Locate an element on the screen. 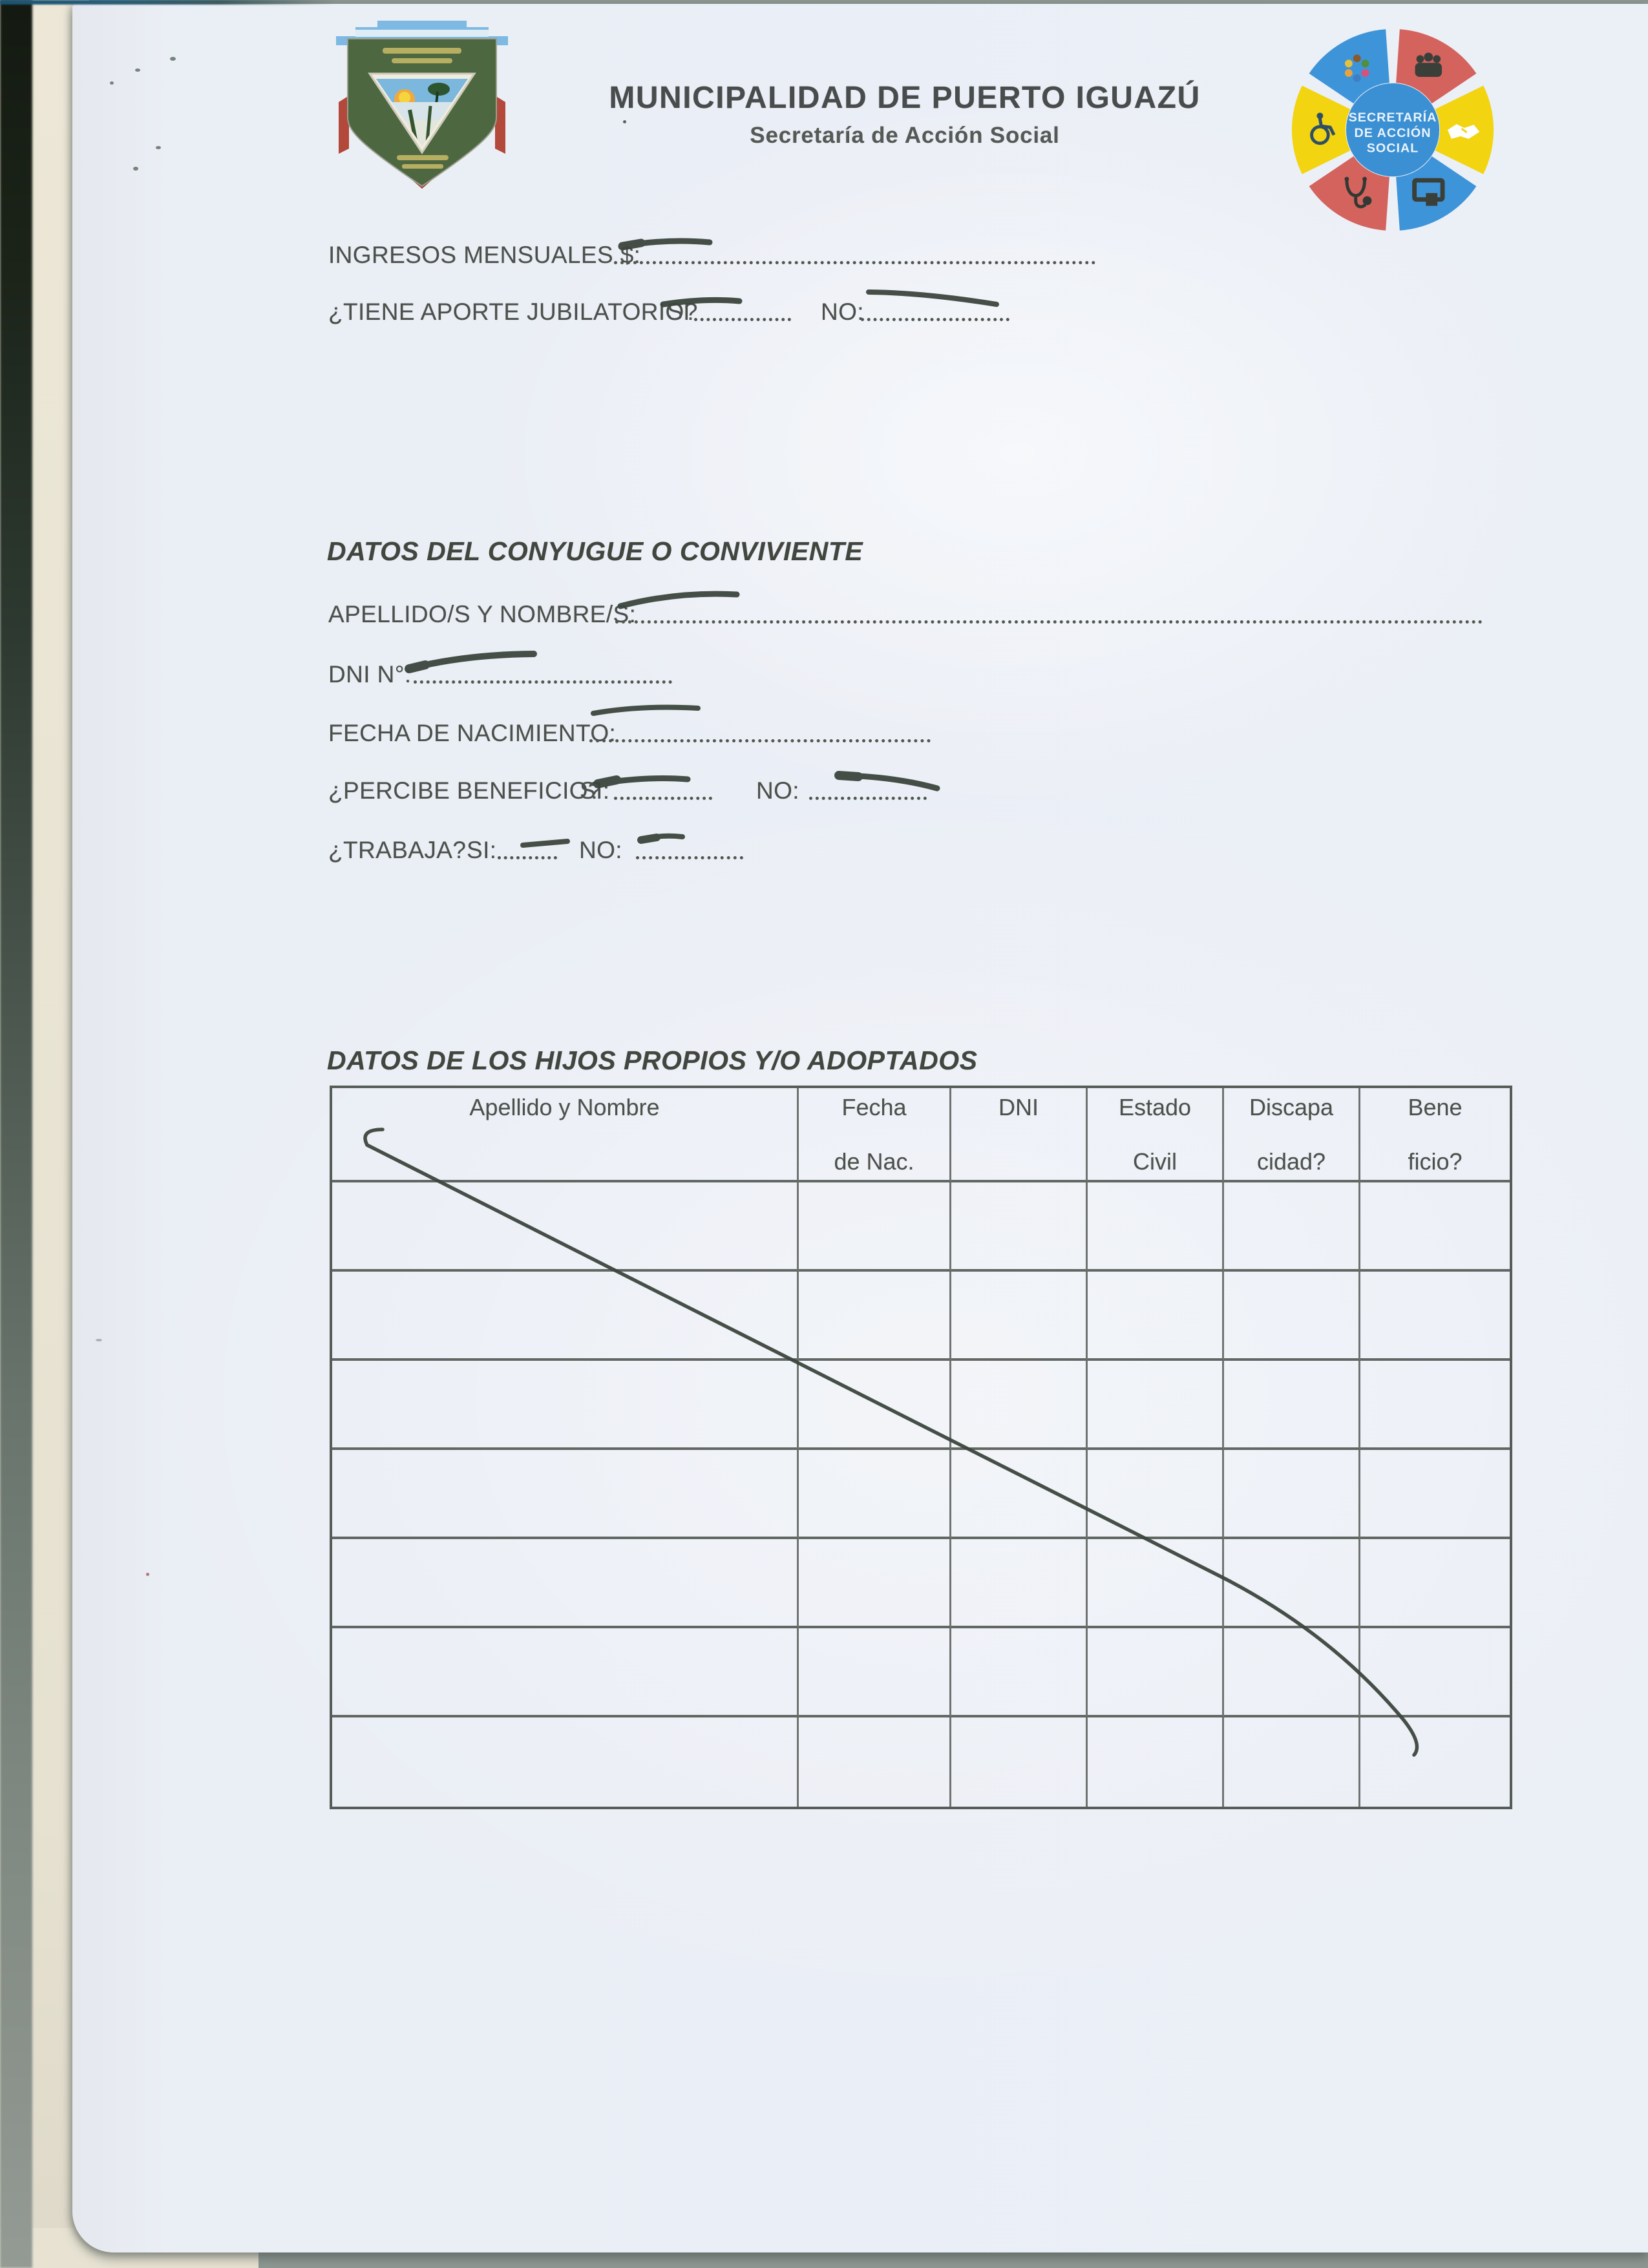 Image resolution: width=1648 pixels, height=2268 pixels. table-header-cell: Estado Civil is located at coordinates (1156, 1135).